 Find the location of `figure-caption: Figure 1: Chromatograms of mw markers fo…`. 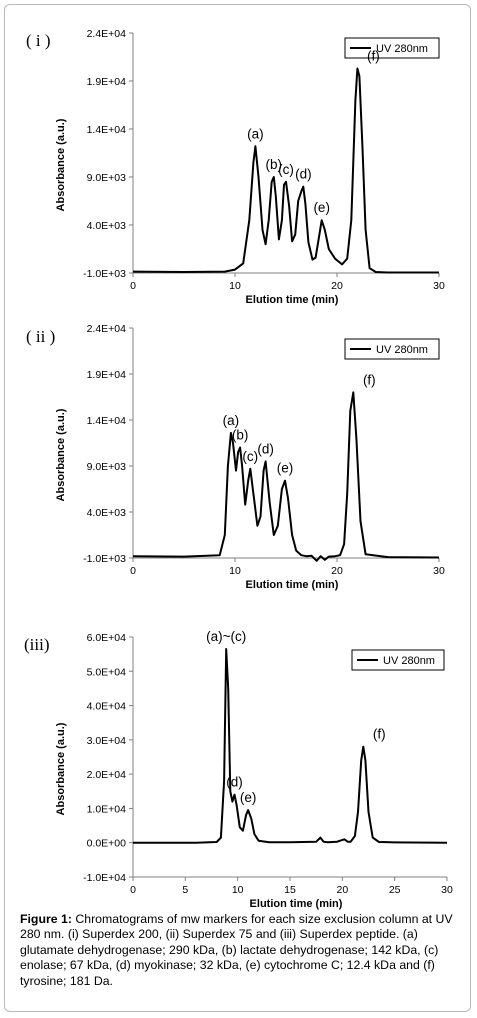

figure-caption: Figure 1: Chromatograms of mw markers fo… is located at coordinates (240, 950).